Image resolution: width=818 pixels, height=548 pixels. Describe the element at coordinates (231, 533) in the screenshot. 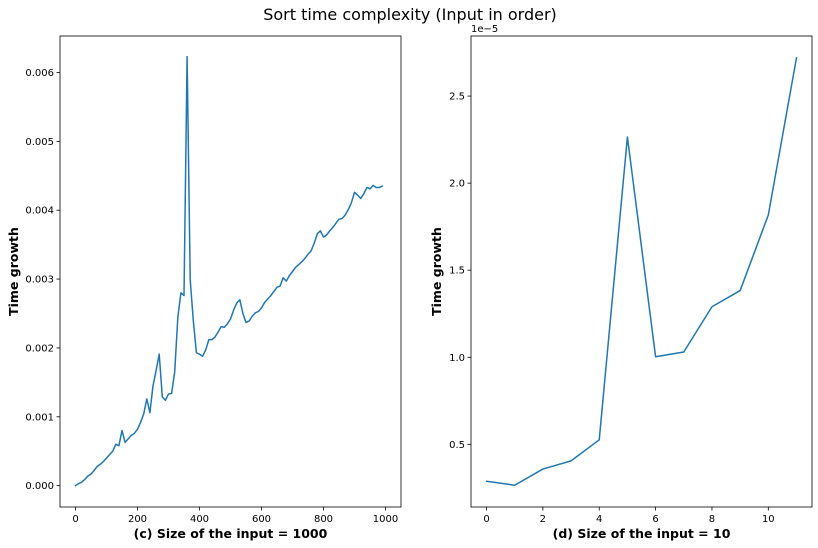

I see `x-axis-label-c: (c) Size of the input = 1000` at that location.